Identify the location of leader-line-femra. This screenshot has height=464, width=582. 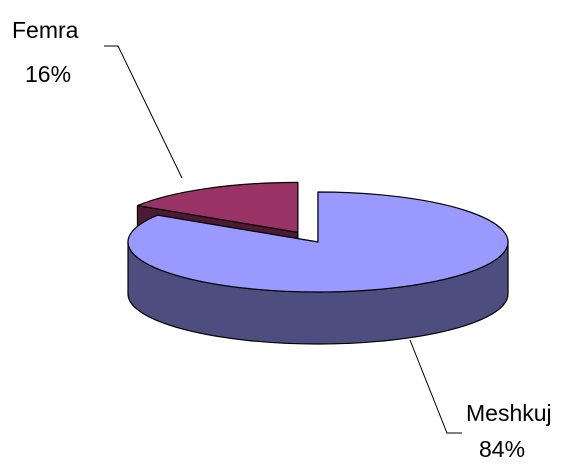
(143, 112).